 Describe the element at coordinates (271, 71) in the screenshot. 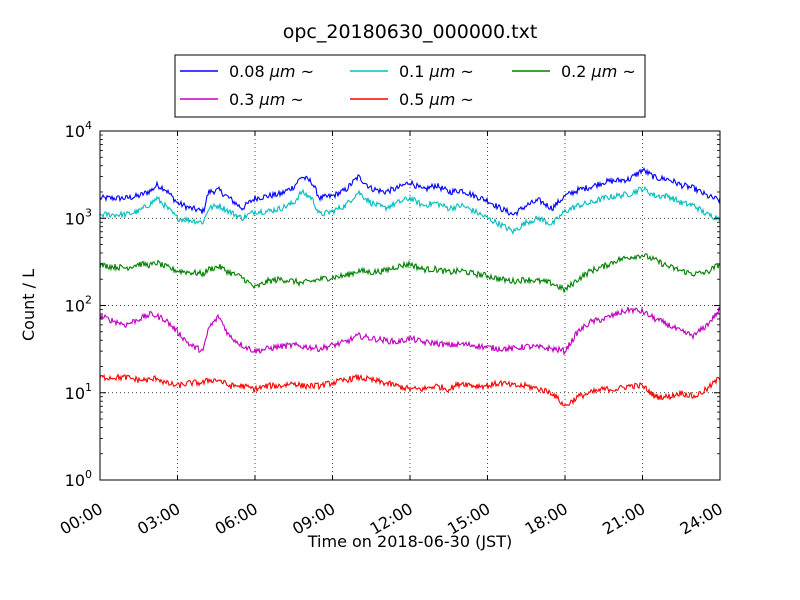

I see `legend-entry: 0.08 μm ~` at that location.